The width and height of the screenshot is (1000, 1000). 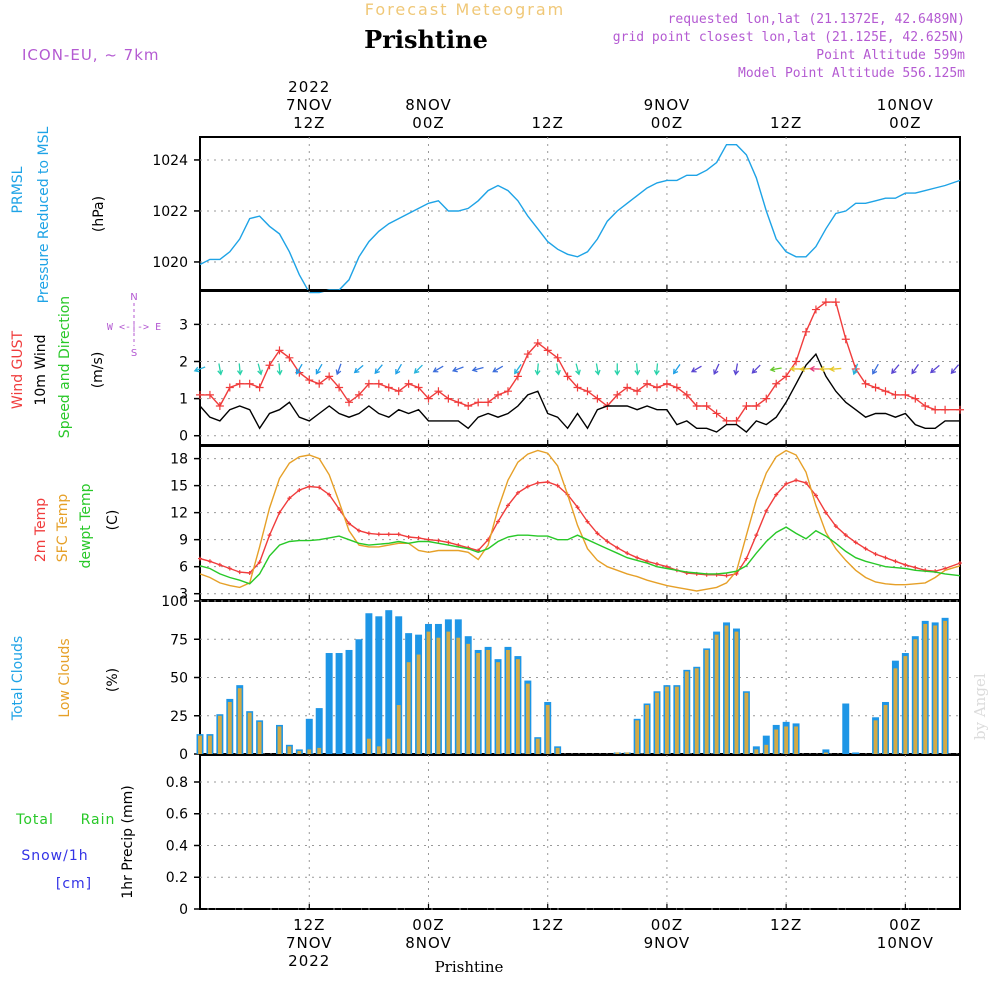 I want to click on panel-wind: 0 1 2 3, so click(x=571, y=368).